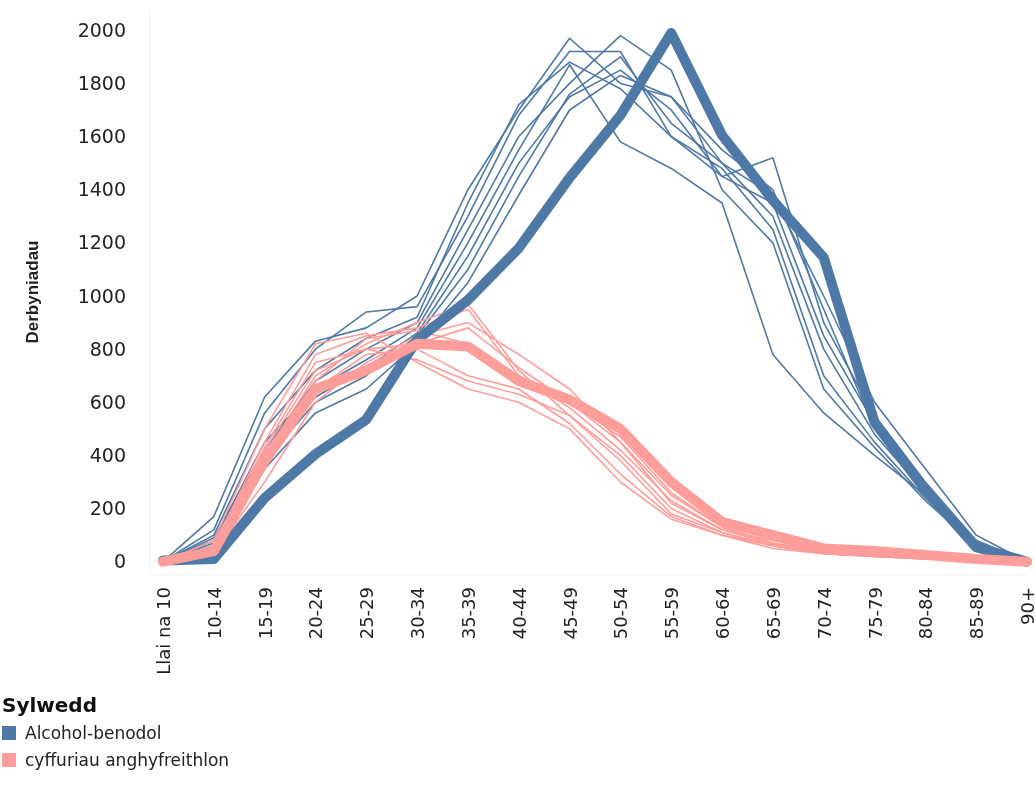  Describe the element at coordinates (101, 29) in the screenshot. I see `y-tick-label: 2000` at that location.